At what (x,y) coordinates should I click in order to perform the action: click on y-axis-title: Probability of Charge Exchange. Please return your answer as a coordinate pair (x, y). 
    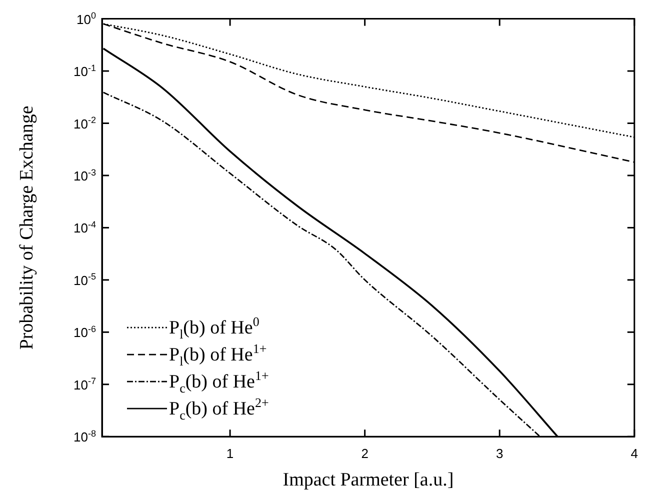
    Looking at the image, I should click on (27, 228).